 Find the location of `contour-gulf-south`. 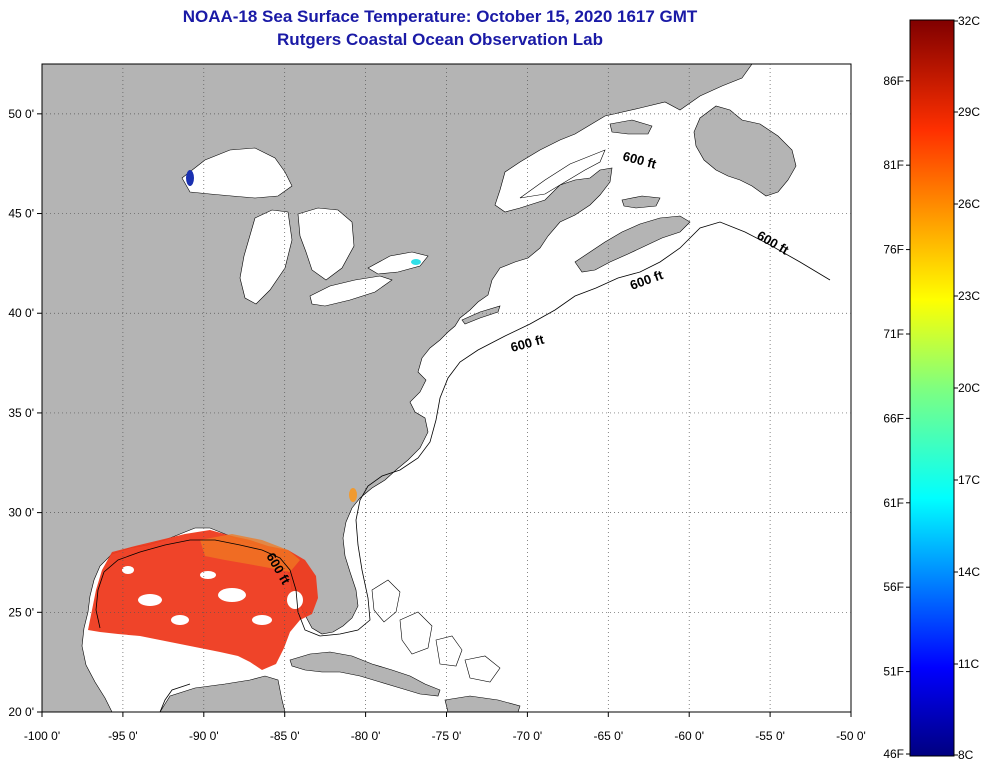

contour-gulf-south is located at coordinates (175, 697).